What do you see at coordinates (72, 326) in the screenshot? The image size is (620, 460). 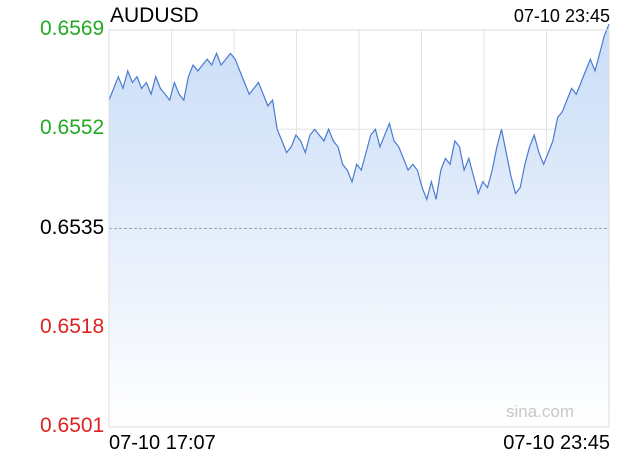 I see `y-tick-label: 0.6518` at bounding box center [72, 326].